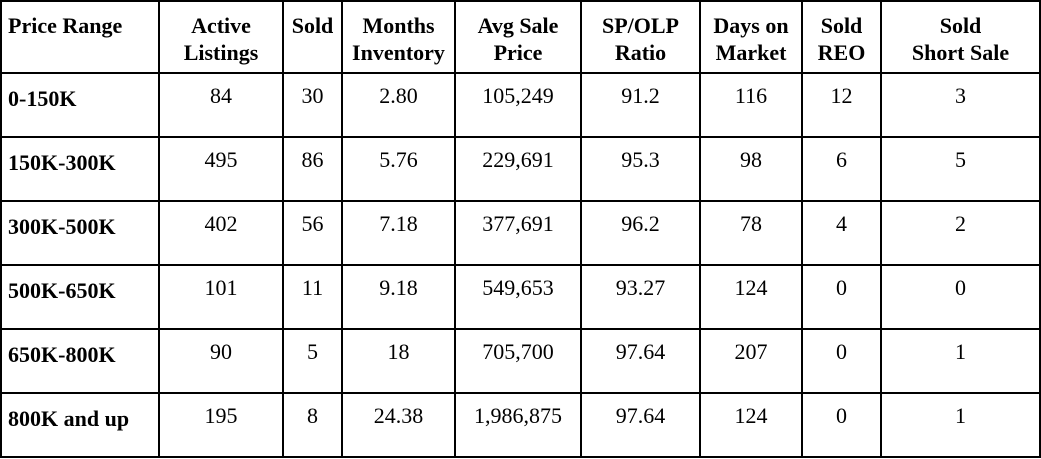 The width and height of the screenshot is (1041, 459). What do you see at coordinates (640, 233) in the screenshot?
I see `cell-sp-olp-ratio: 96.2` at bounding box center [640, 233].